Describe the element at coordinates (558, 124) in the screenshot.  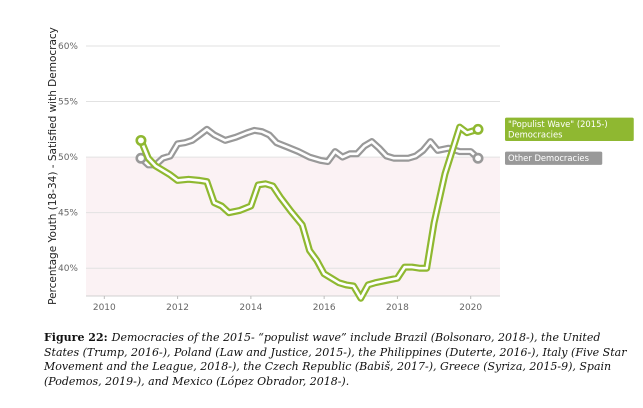
I see `series-label-text: "Populist Wave" (2015-)` at that location.